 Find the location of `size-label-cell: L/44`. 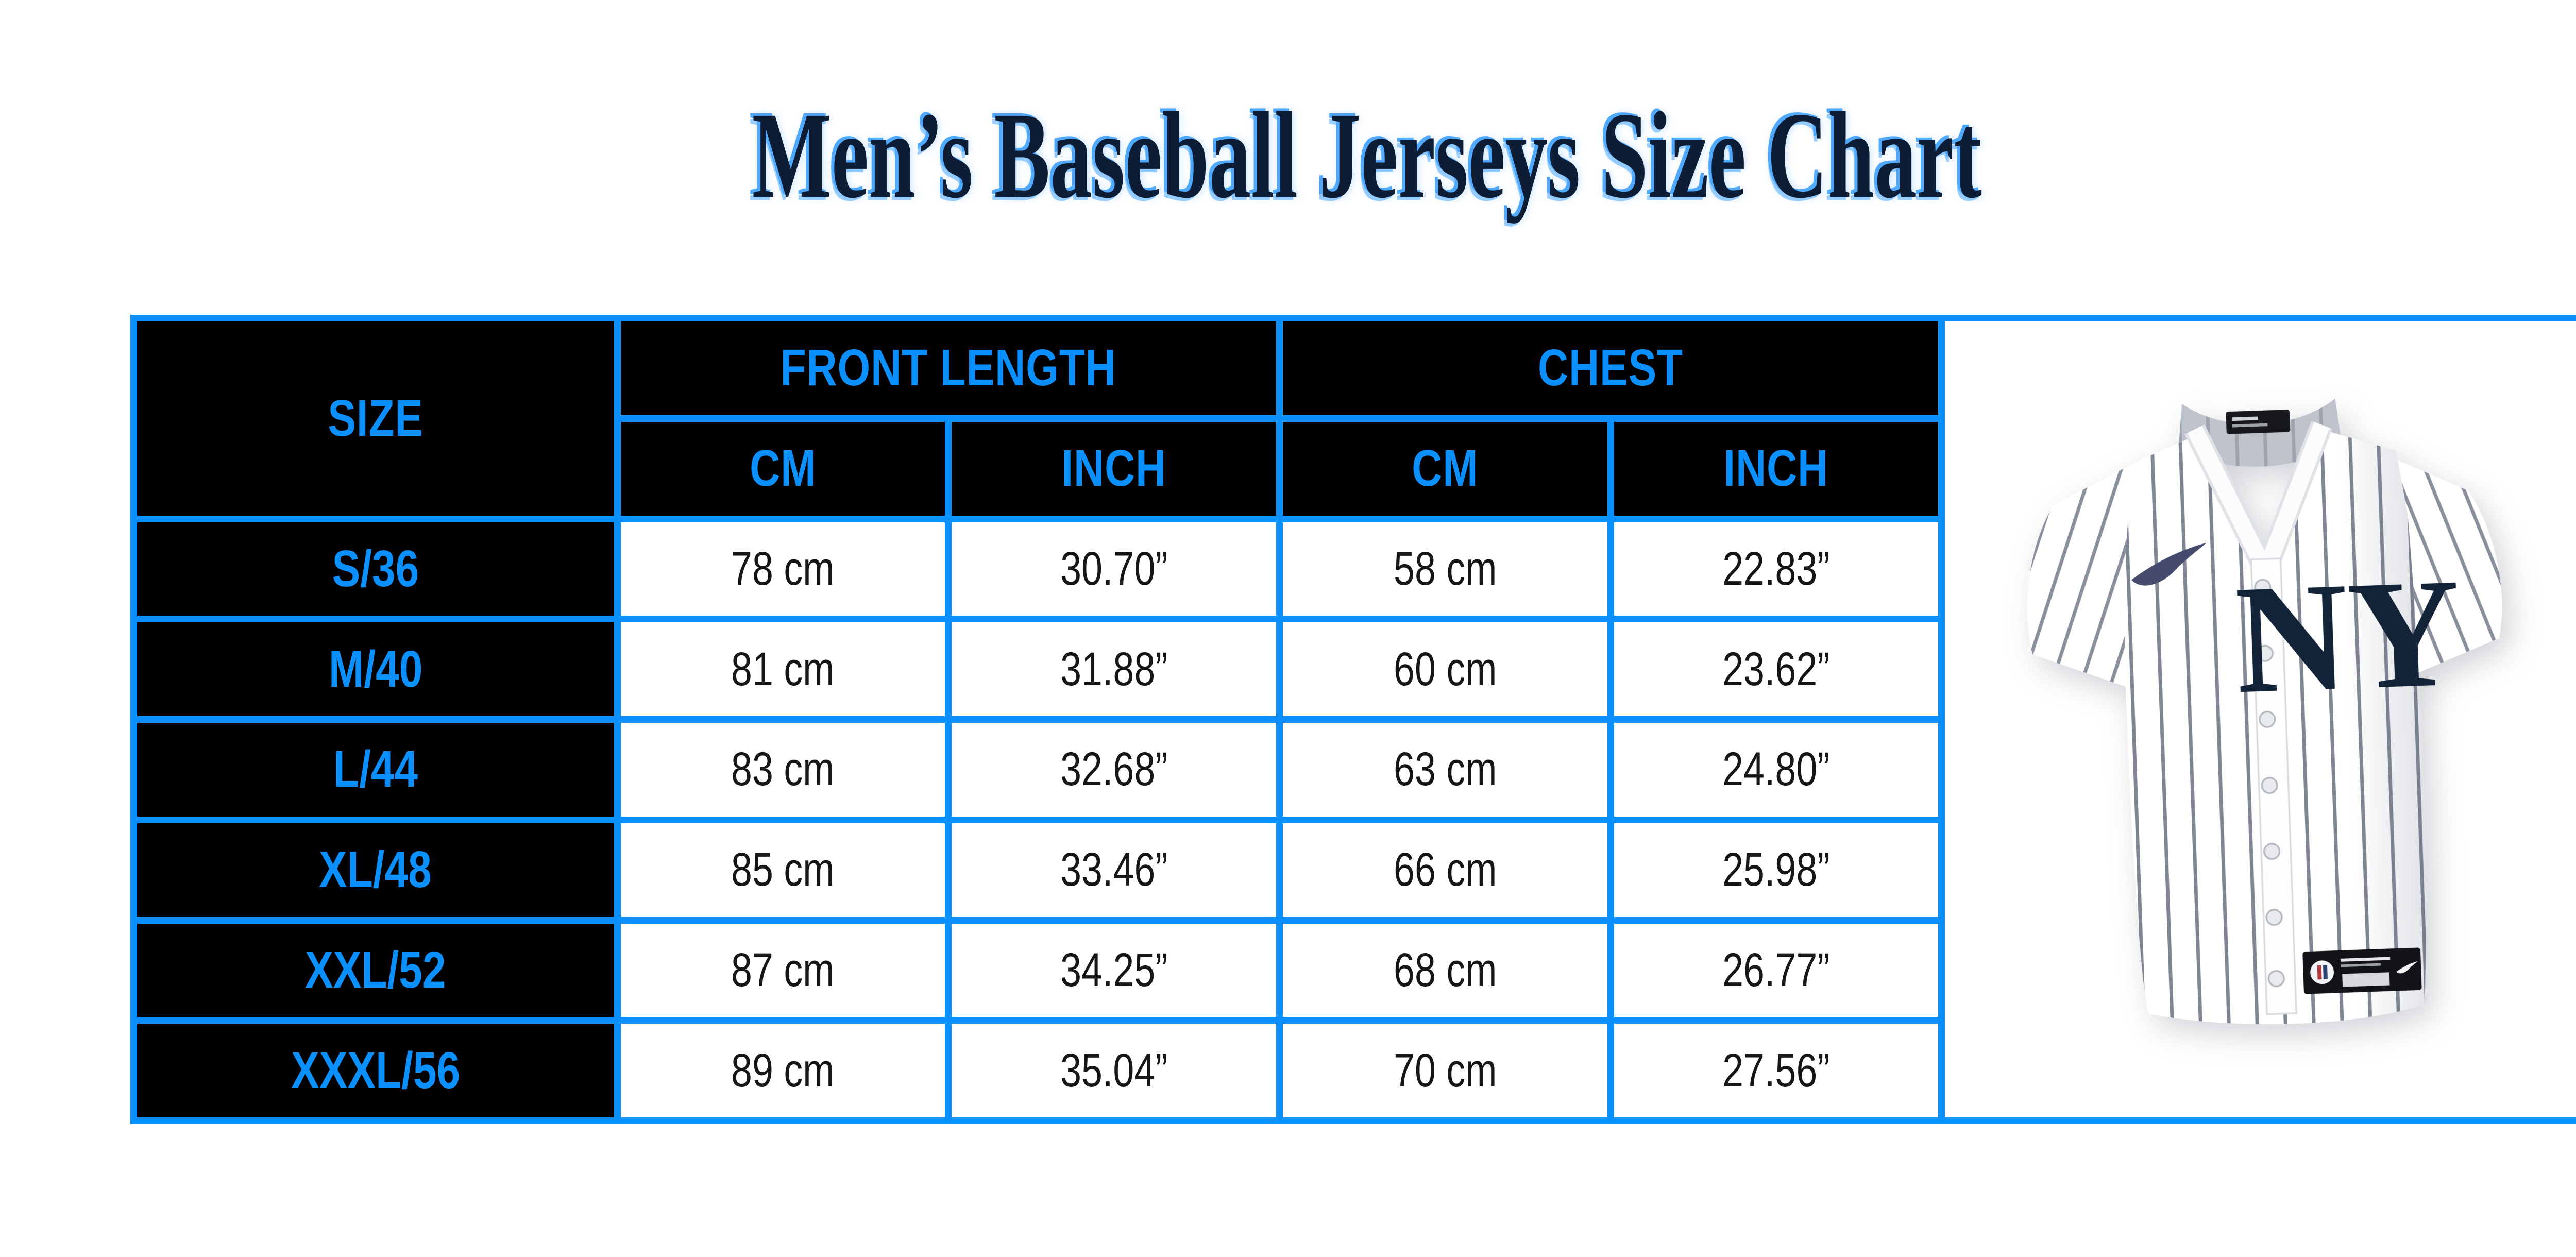

size-label-cell: L/44 is located at coordinates (376, 770).